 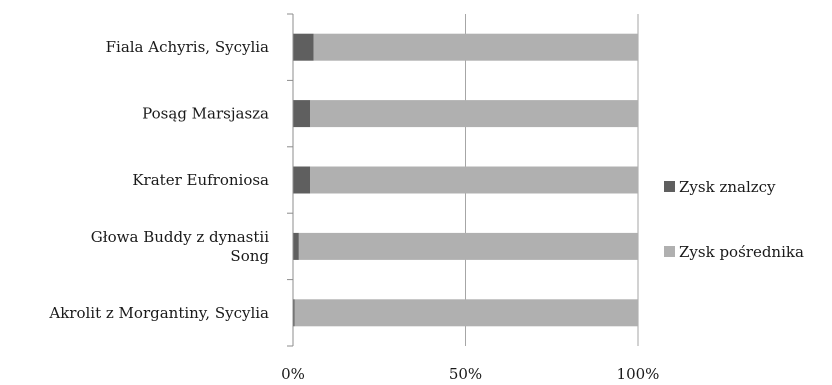 I want to click on x-tick-label: 0%, so click(x=293, y=374).